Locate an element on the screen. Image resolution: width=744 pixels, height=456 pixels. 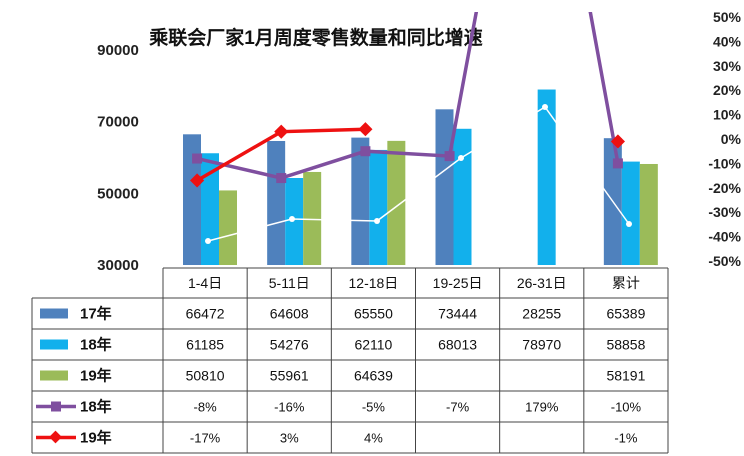
right-axis-tick-label: -40% is located at coordinates (724, 237).